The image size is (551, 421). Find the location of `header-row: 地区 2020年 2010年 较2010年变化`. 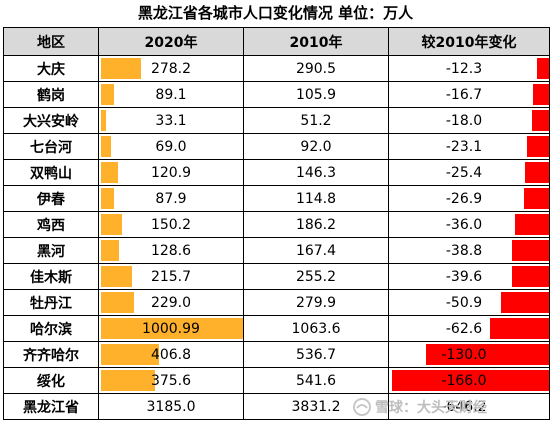

header-row: 地区 2020年 2010年 较2010年变化 is located at coordinates (276, 41).